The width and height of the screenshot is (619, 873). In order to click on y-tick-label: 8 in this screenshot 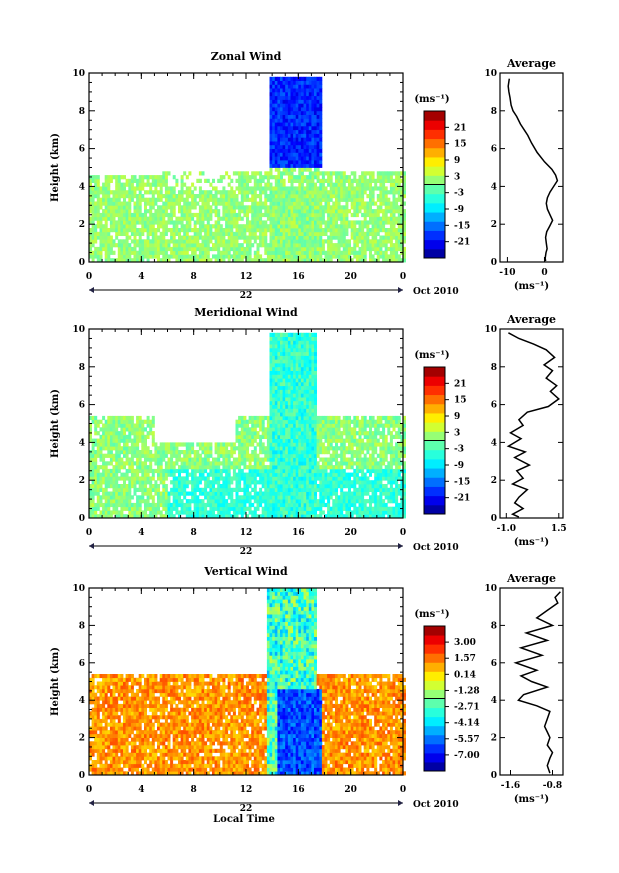, I will do `click(82, 112)`.